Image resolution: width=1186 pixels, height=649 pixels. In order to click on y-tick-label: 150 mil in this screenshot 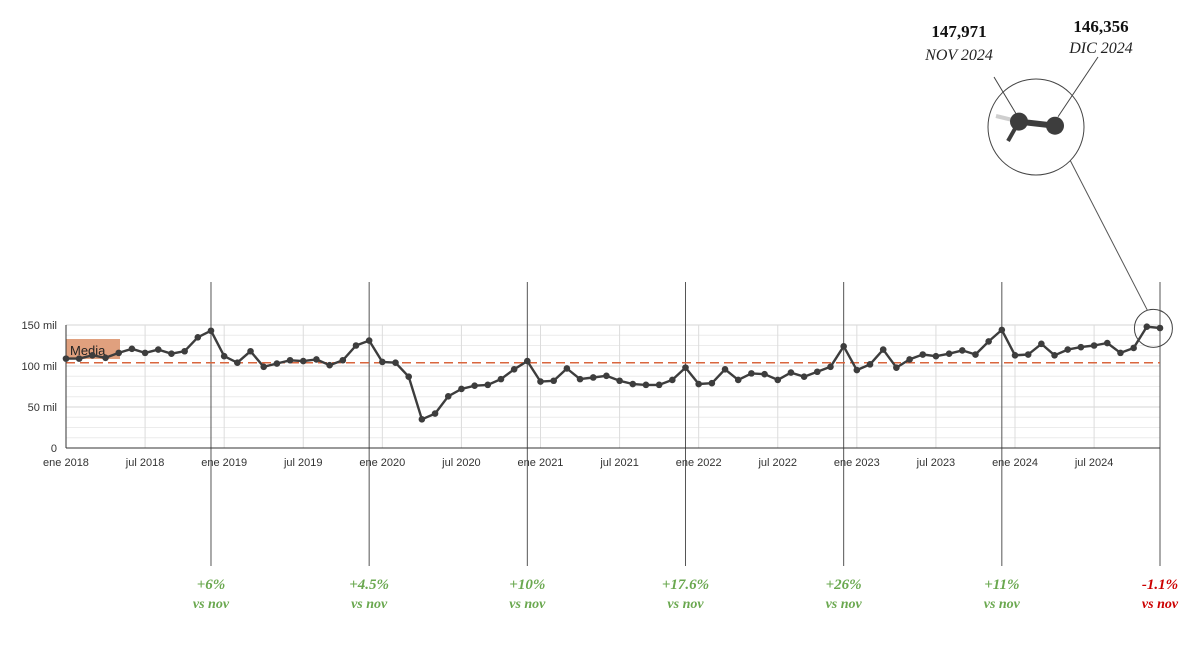, I will do `click(39, 326)`.